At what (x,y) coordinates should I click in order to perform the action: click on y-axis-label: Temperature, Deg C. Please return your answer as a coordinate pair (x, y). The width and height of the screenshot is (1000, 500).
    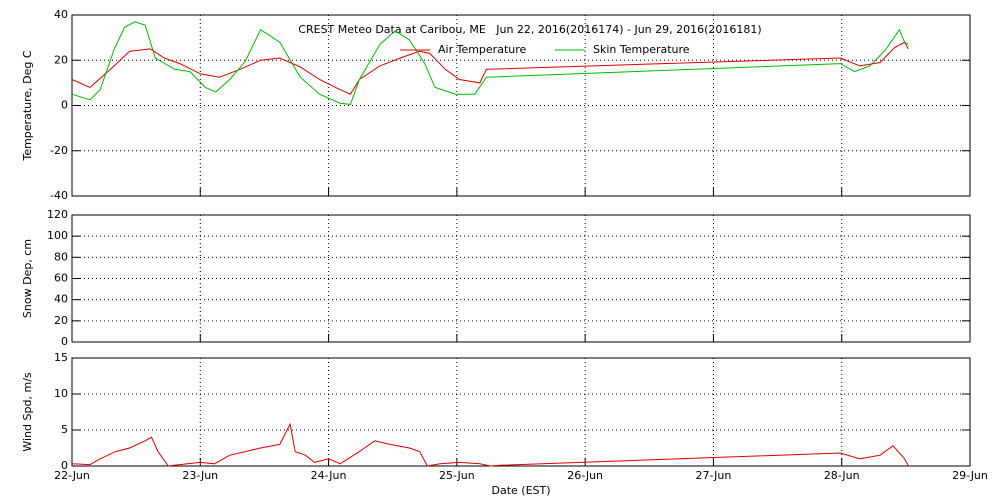
    Looking at the image, I should click on (27, 105).